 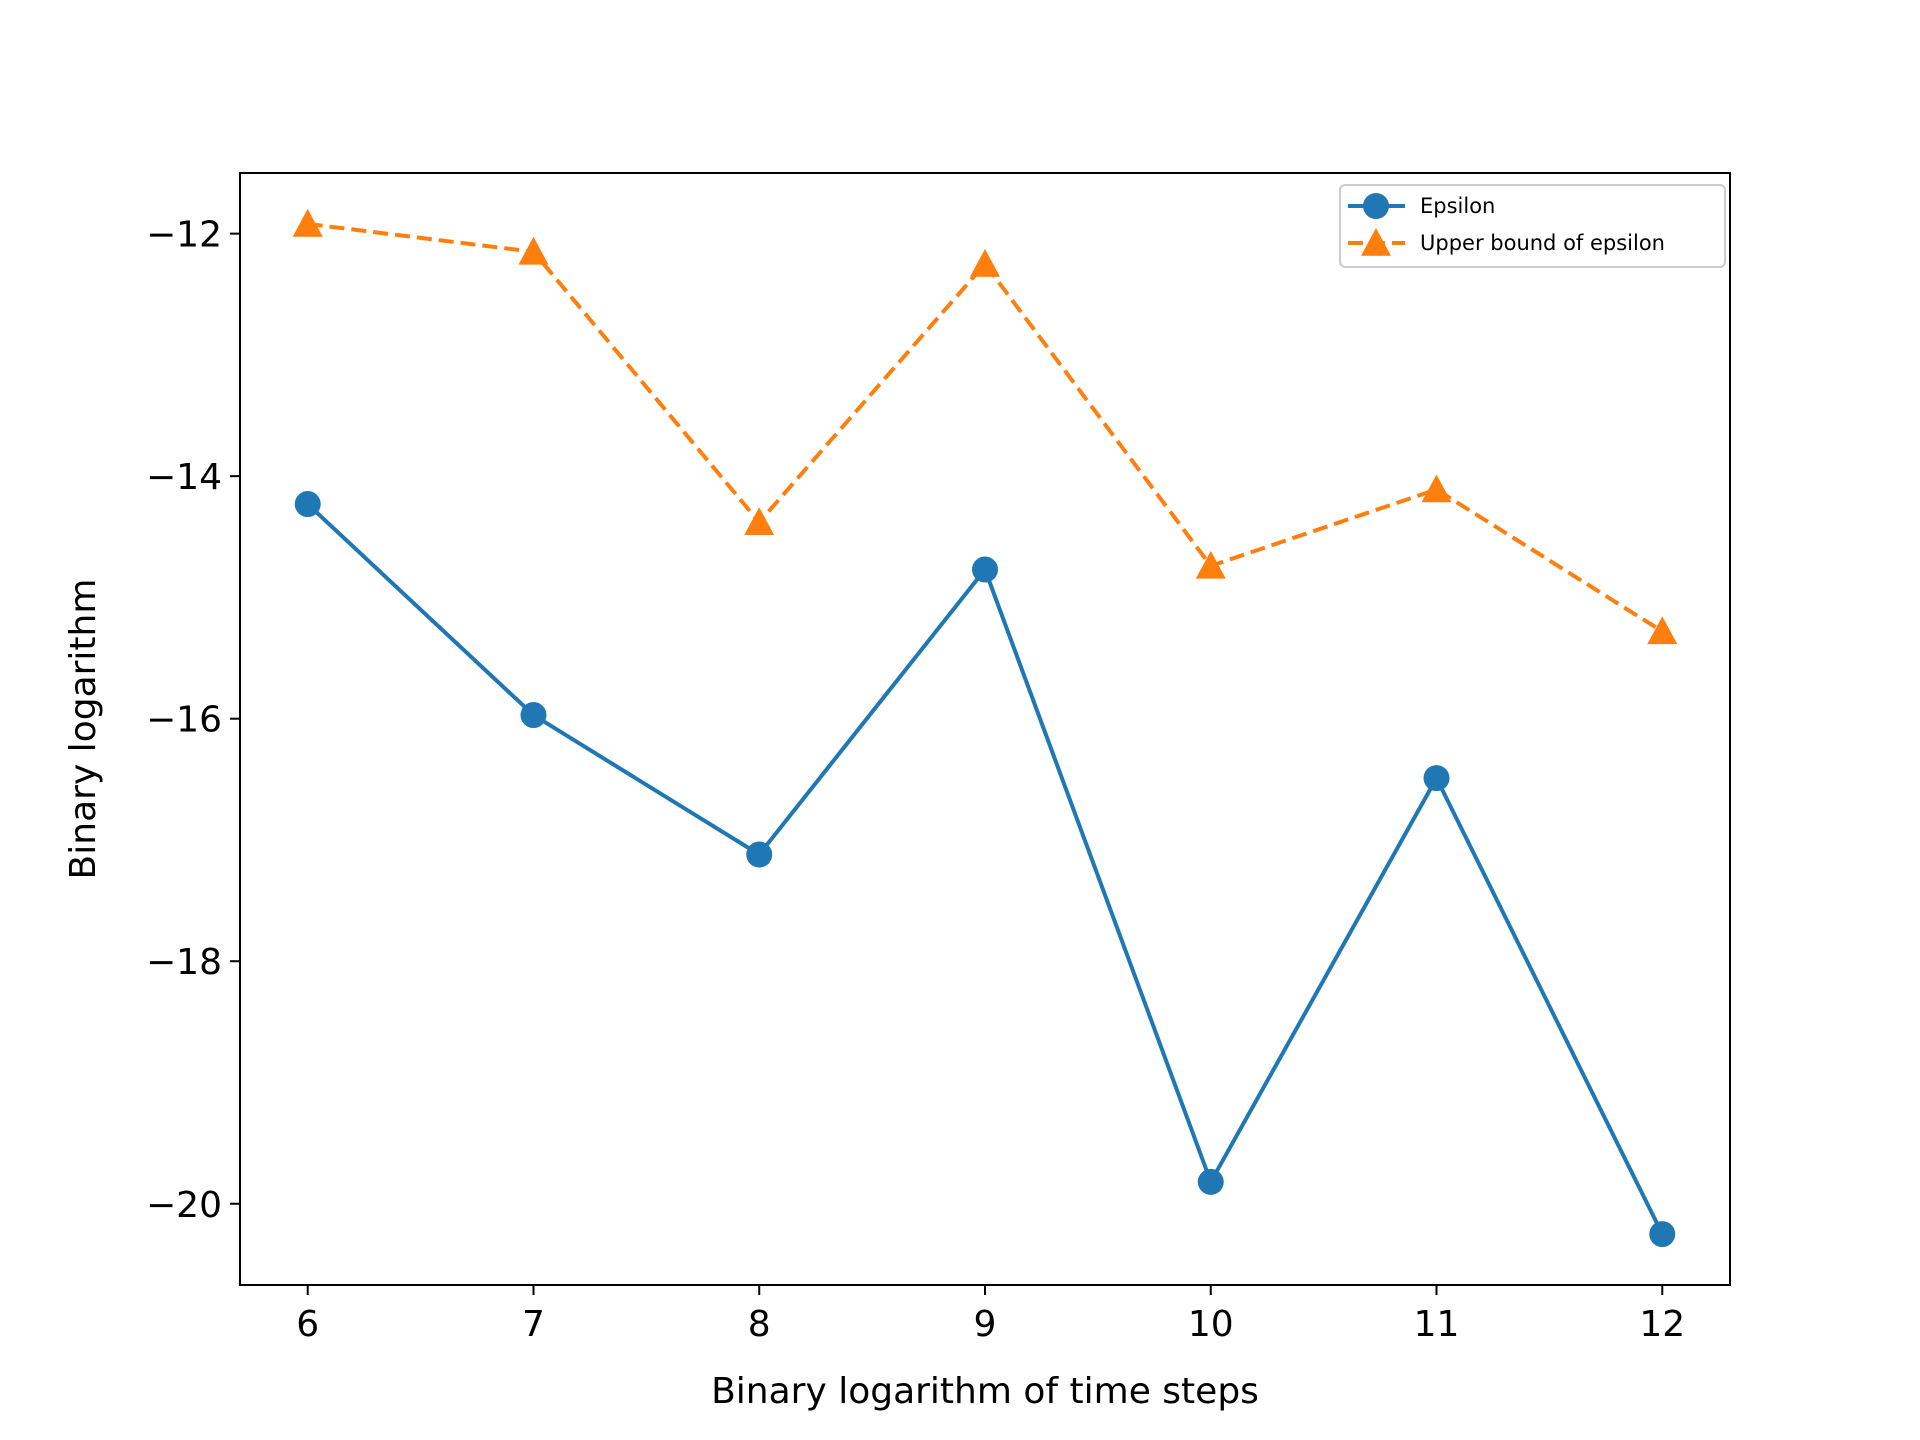 I want to click on y-tick-label: −20, so click(x=184, y=1205).